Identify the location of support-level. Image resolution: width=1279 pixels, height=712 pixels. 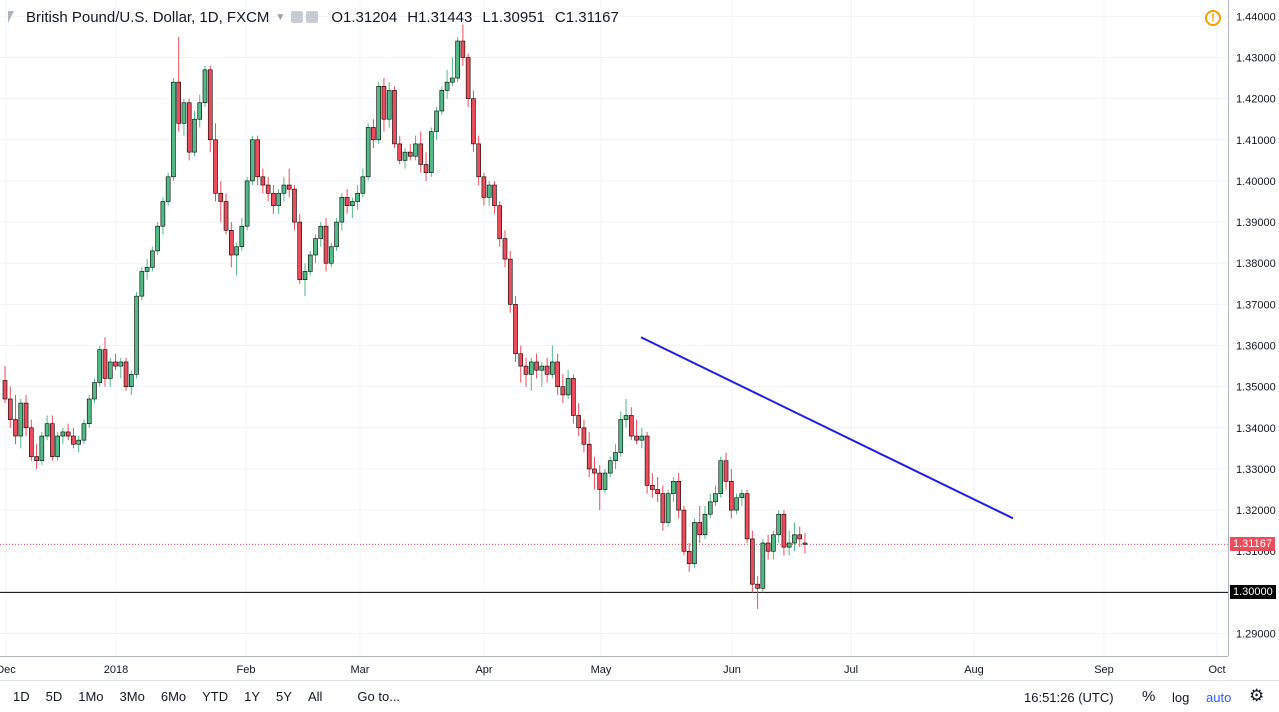
(614, 568).